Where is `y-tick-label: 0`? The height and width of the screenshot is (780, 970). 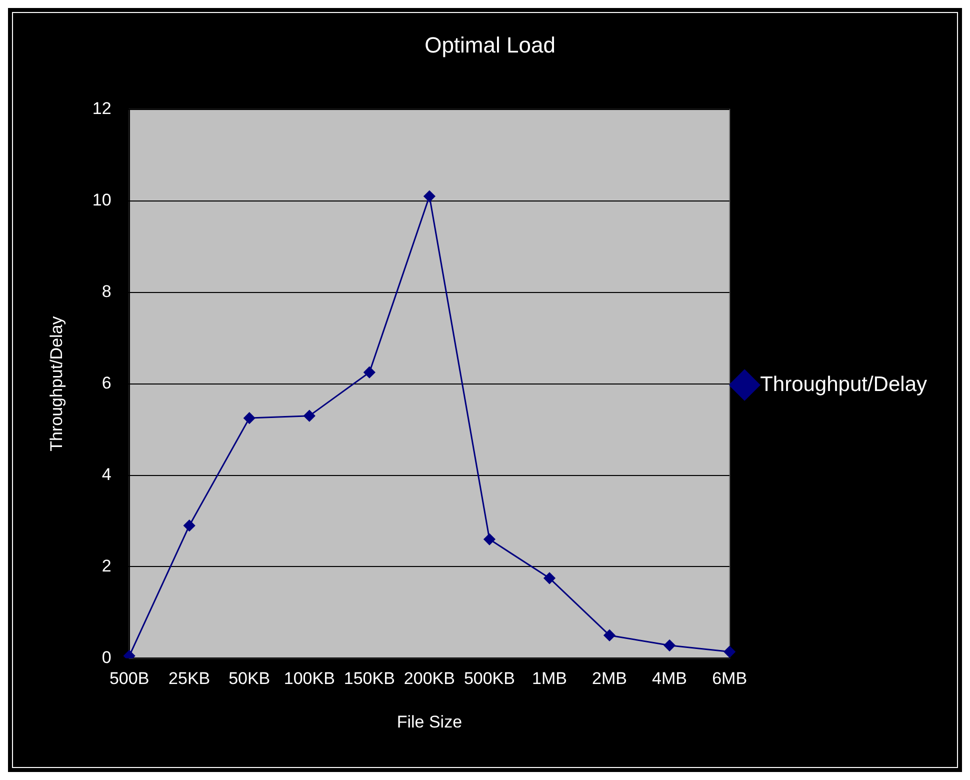
y-tick-label: 0 is located at coordinates (107, 657).